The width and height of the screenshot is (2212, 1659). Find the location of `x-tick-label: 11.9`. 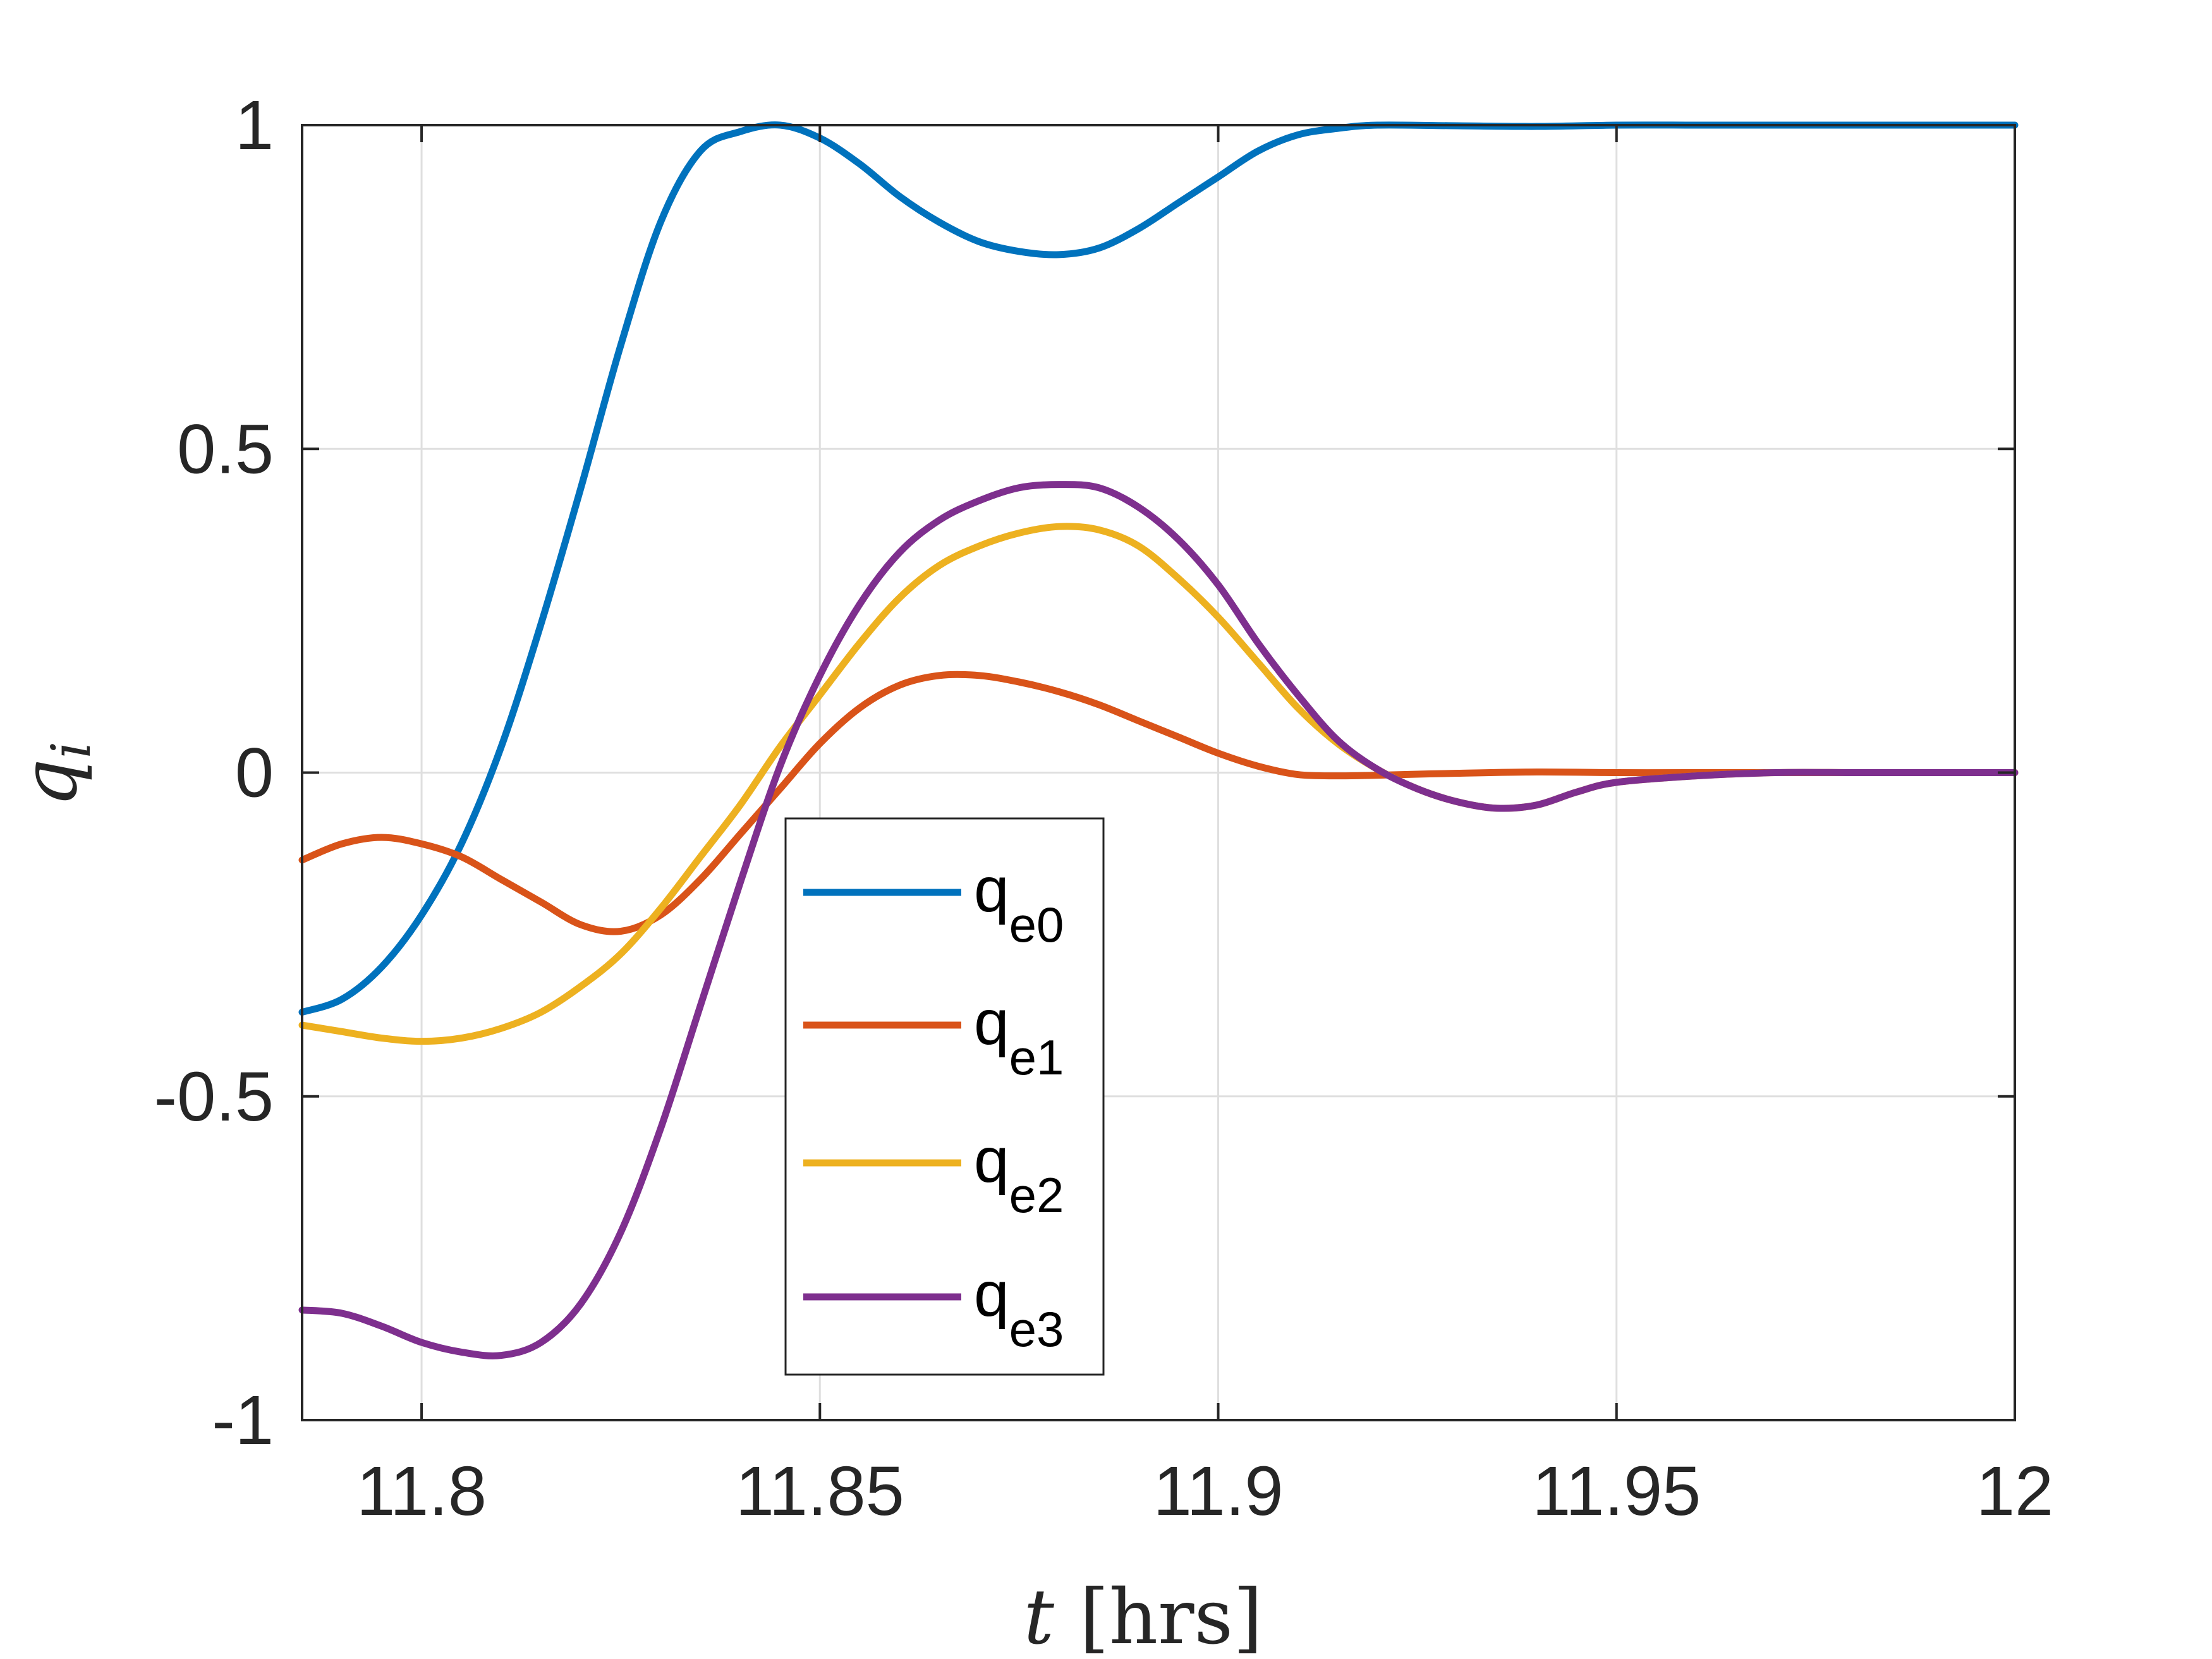

x-tick-label: 11.9 is located at coordinates (1218, 1491).